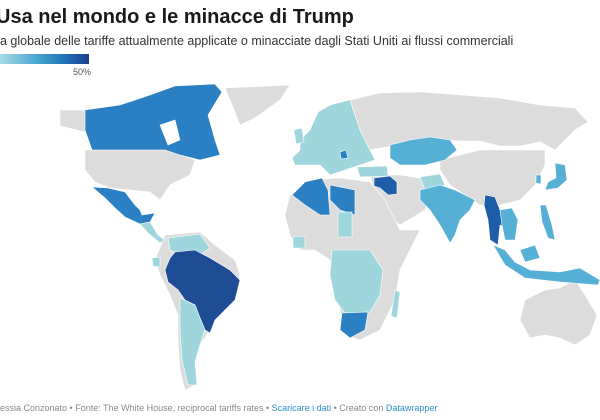 The image size is (600, 420). Describe the element at coordinates (447, 214) in the screenshot. I see `country-india` at that location.